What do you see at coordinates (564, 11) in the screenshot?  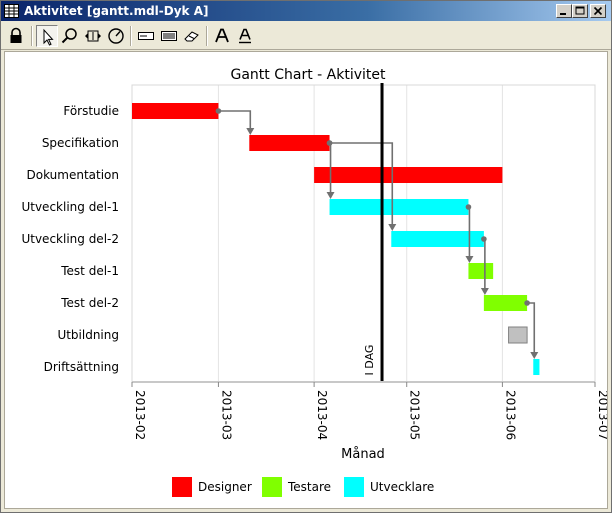 I see `minimize-button` at bounding box center [564, 11].